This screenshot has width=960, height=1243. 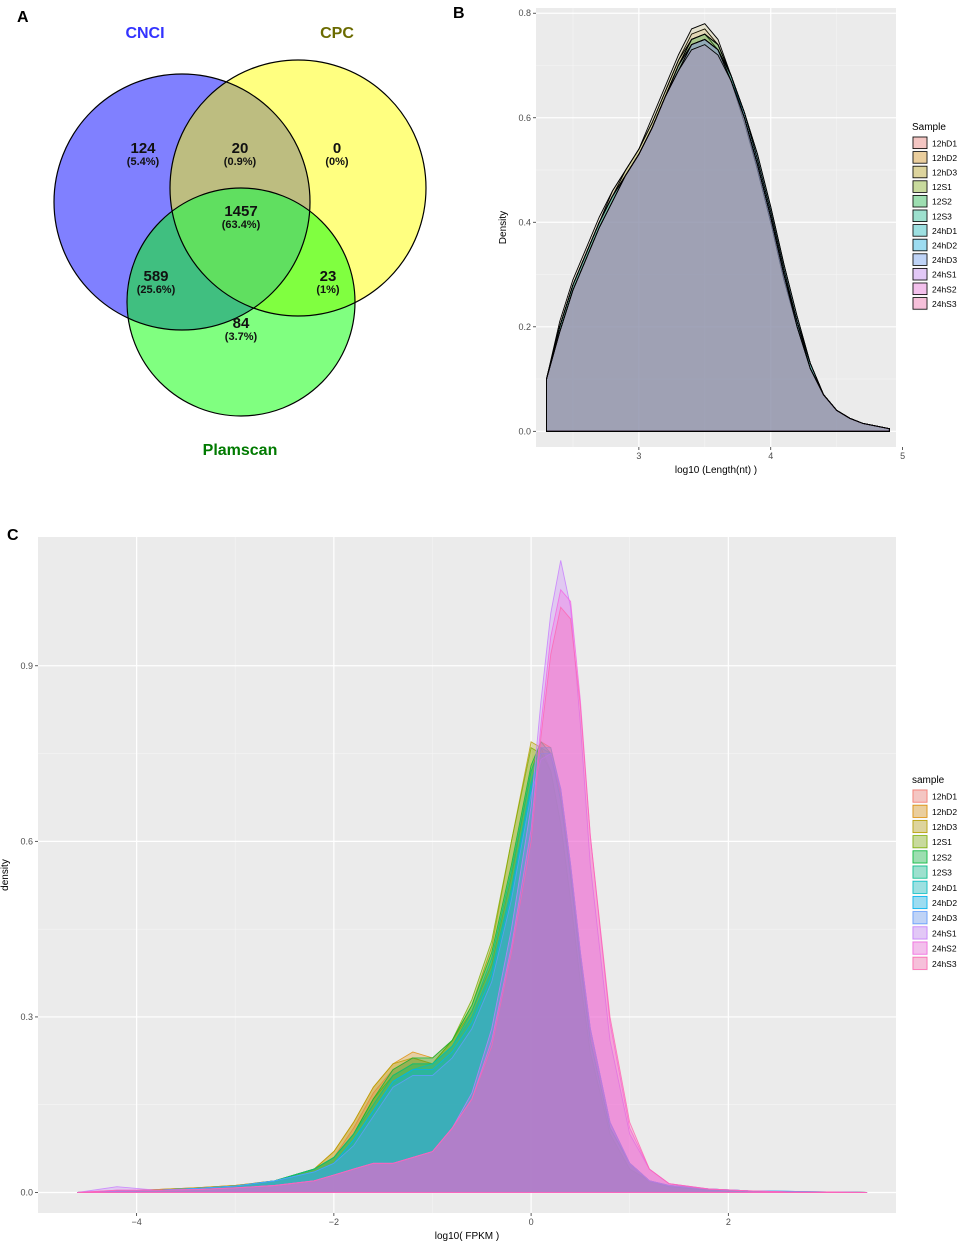 I want to click on panel-label-c: C, so click(x=13, y=535).